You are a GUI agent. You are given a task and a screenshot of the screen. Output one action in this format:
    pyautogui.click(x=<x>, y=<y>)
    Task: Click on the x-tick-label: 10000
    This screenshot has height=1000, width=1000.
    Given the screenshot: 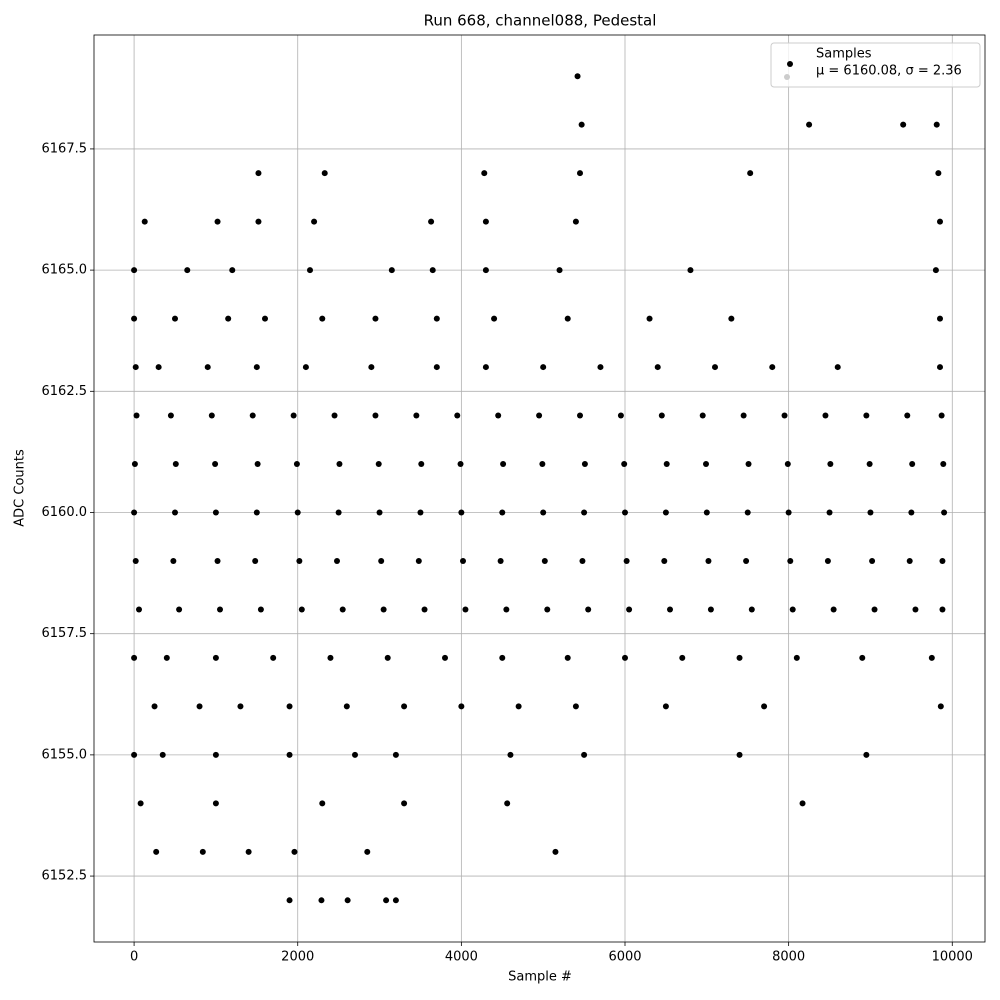 What is the action you would take?
    pyautogui.click(x=952, y=957)
    